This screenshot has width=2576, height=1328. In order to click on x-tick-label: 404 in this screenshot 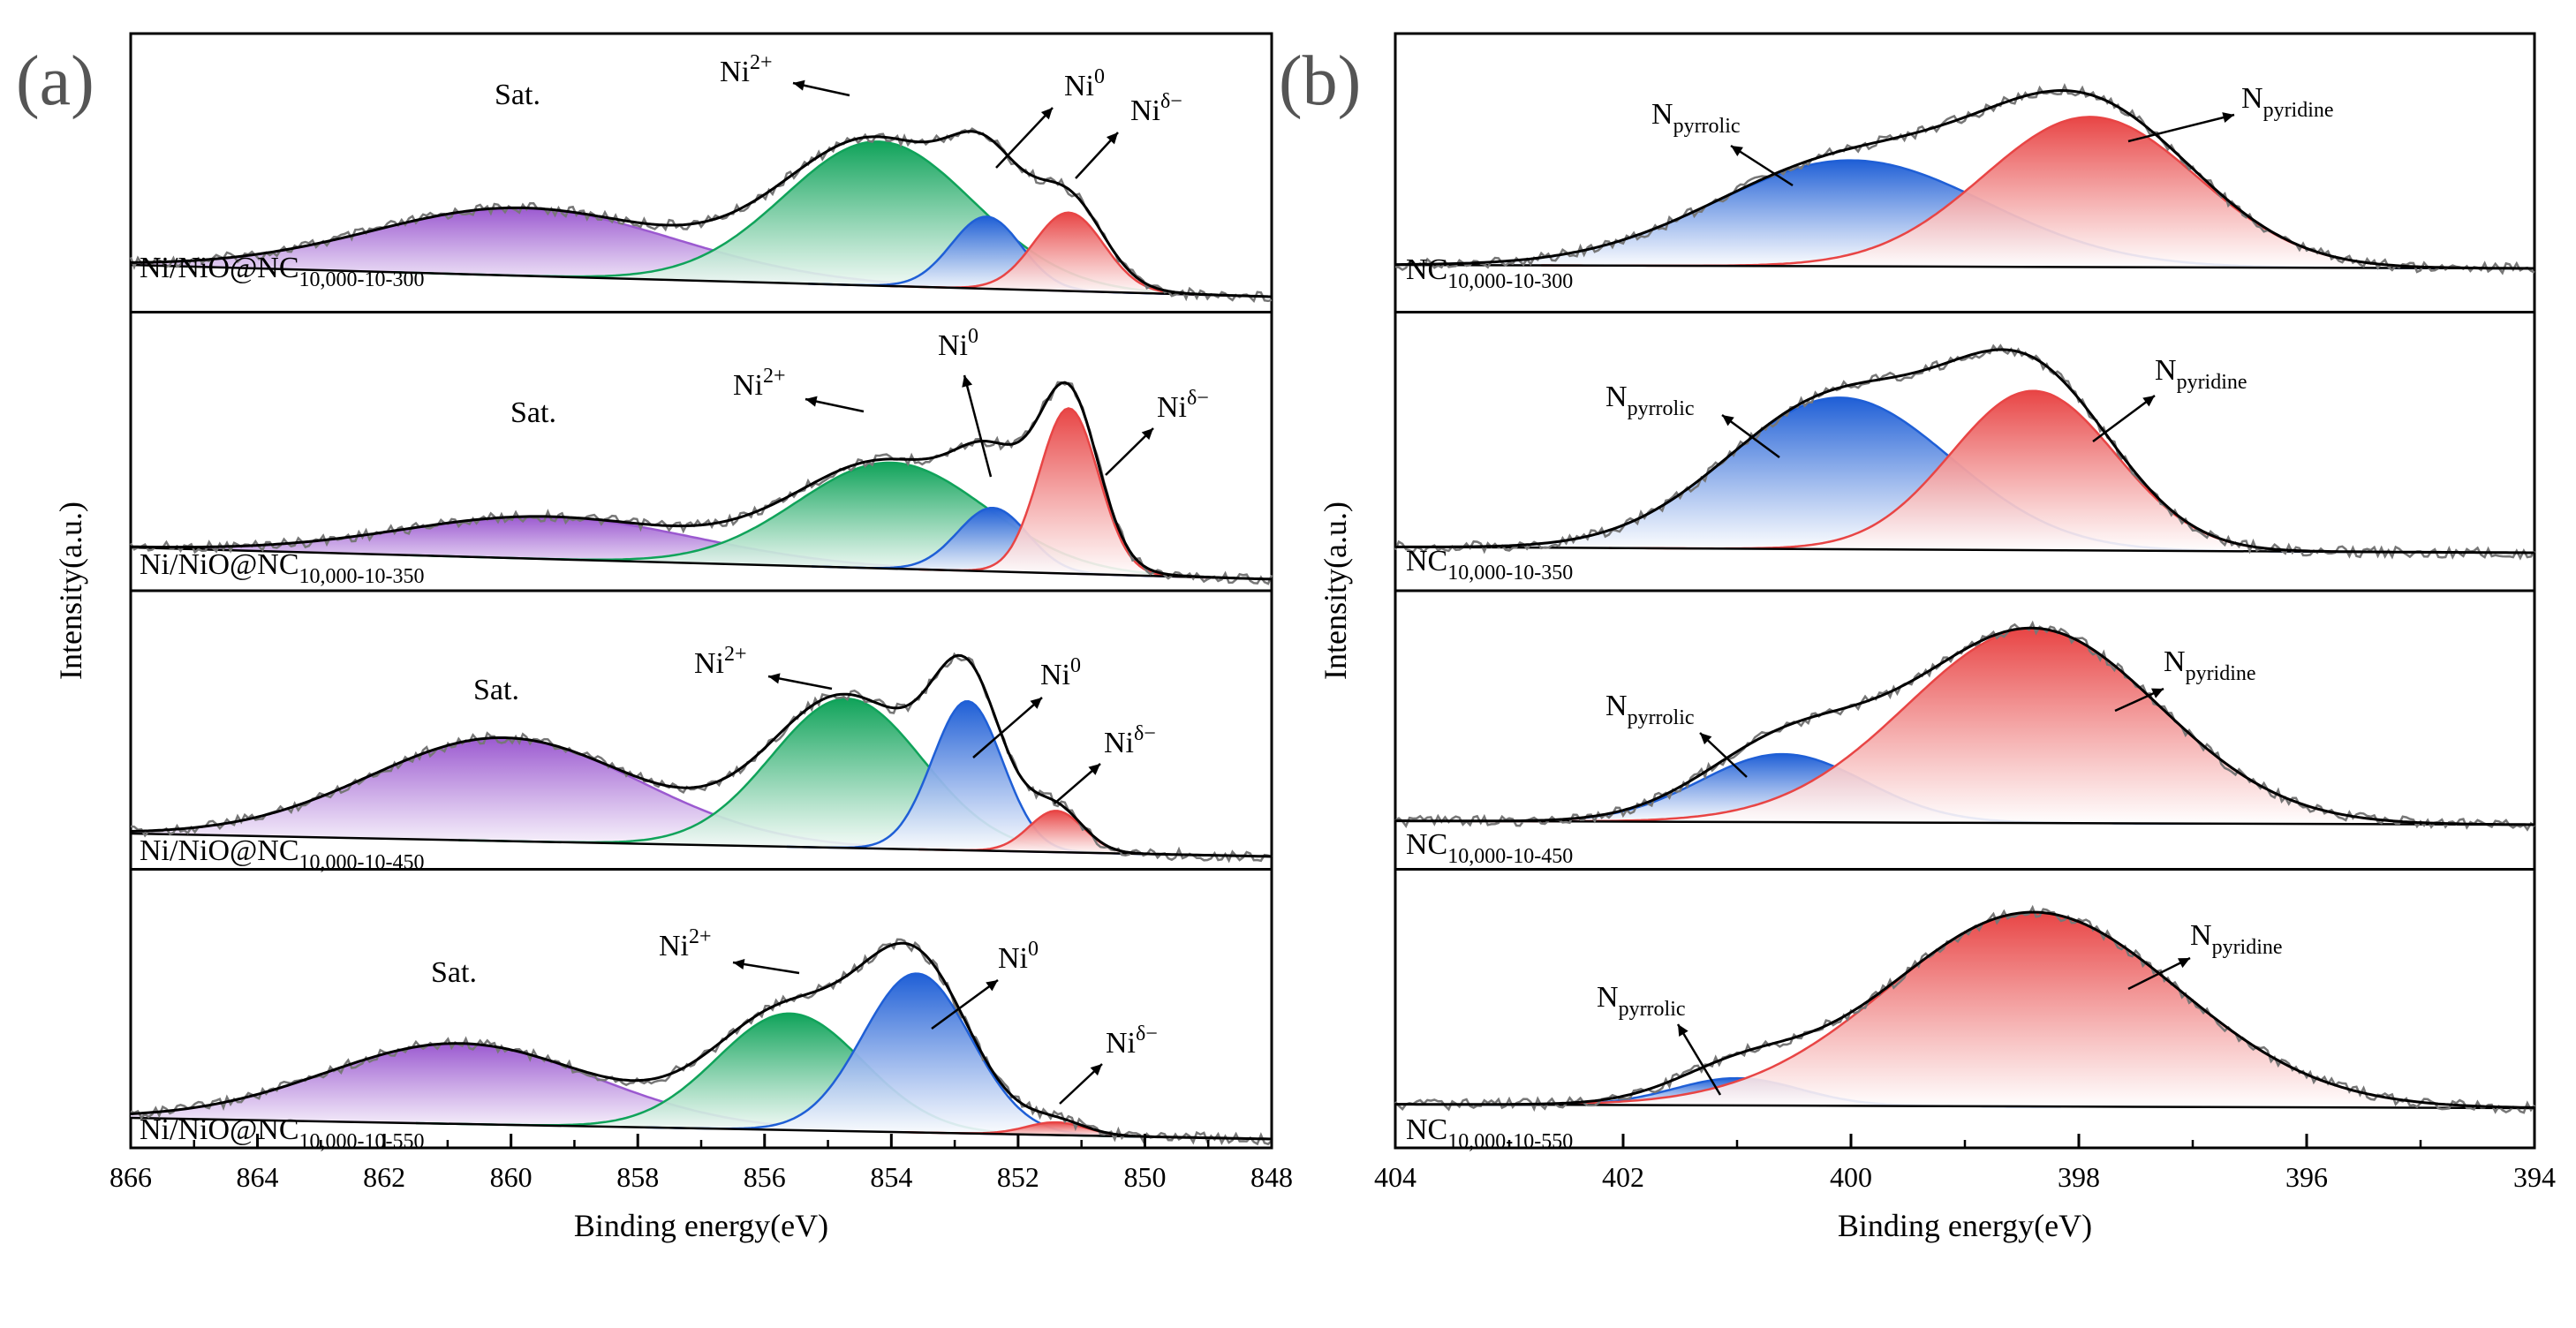, I will do `click(1395, 1177)`.